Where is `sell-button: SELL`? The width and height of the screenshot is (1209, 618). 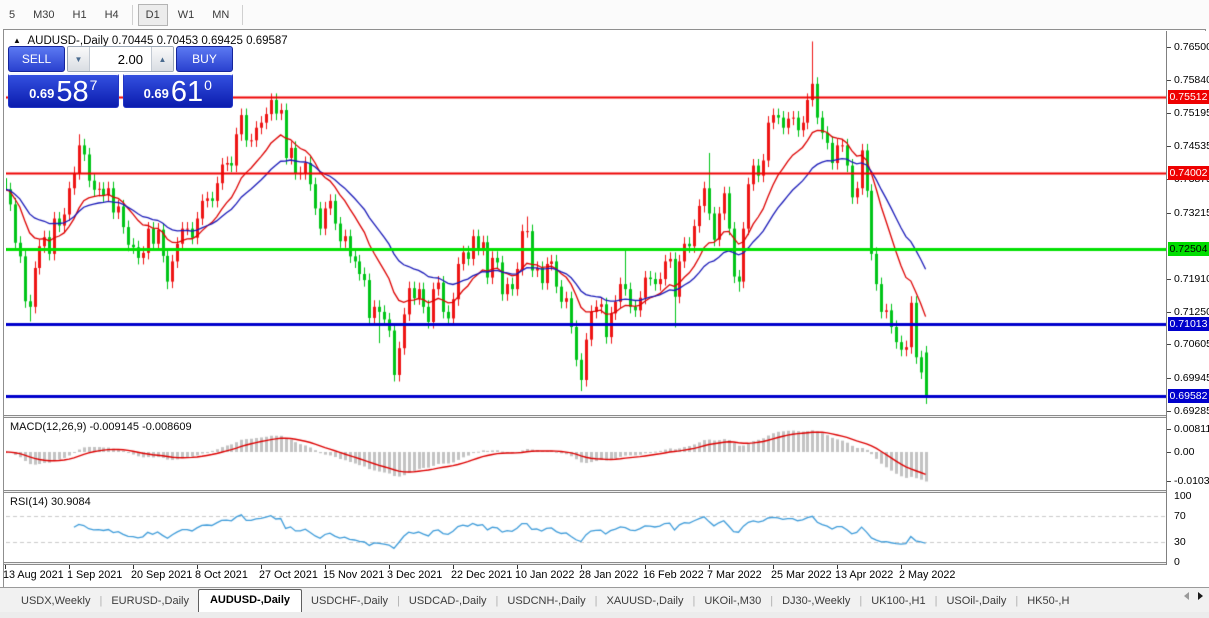
sell-button: SELL is located at coordinates (36, 59).